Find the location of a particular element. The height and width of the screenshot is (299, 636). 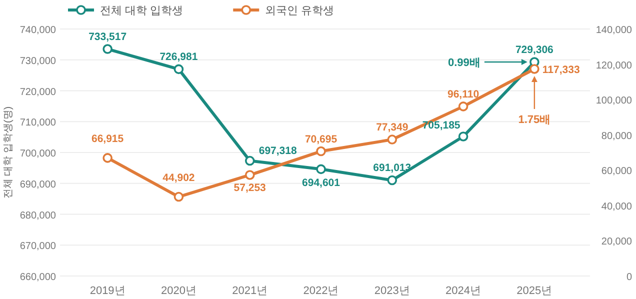

data-label: 726,981 is located at coordinates (179, 57).